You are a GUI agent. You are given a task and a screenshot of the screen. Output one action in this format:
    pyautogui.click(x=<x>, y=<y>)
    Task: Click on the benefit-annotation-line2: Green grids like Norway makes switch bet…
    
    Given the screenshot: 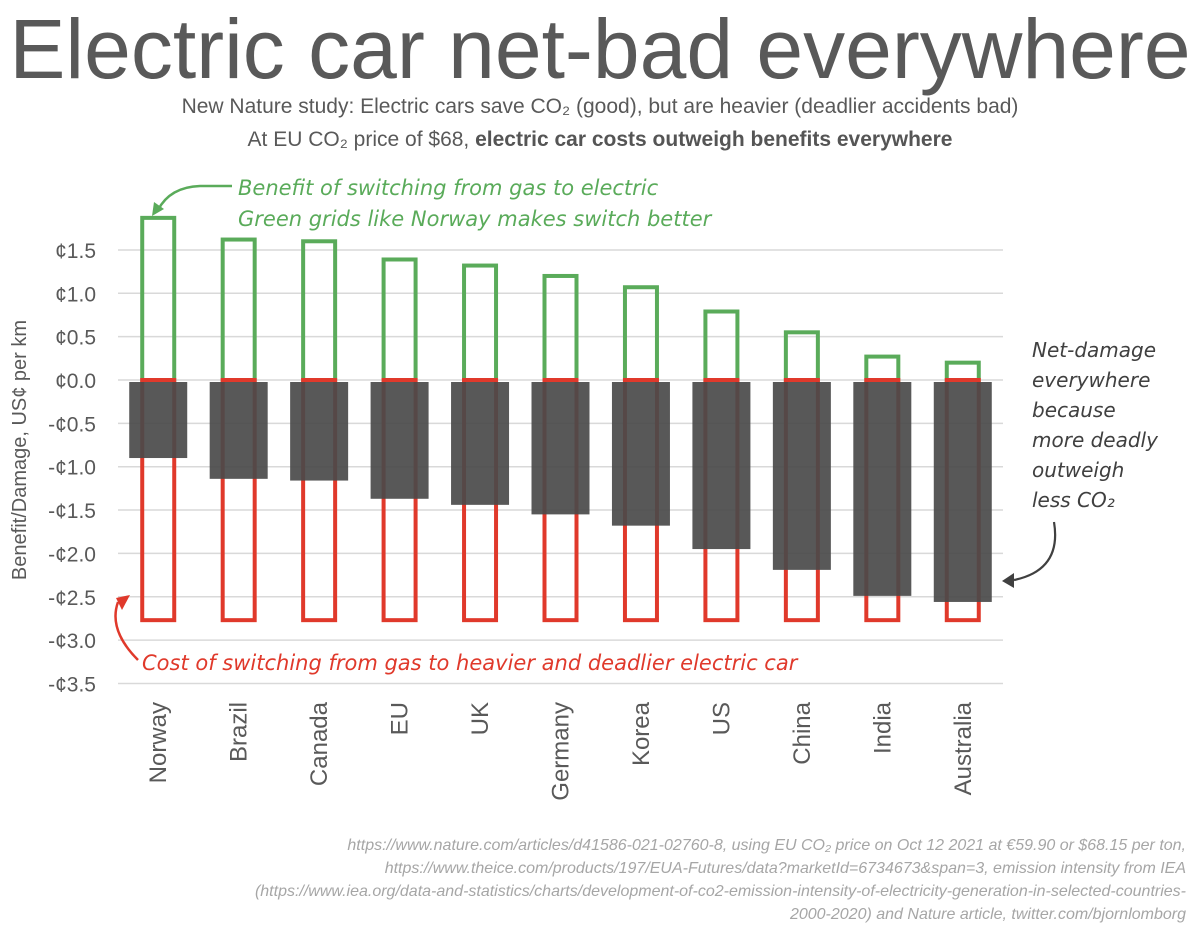 What is the action you would take?
    pyautogui.click(x=475, y=219)
    